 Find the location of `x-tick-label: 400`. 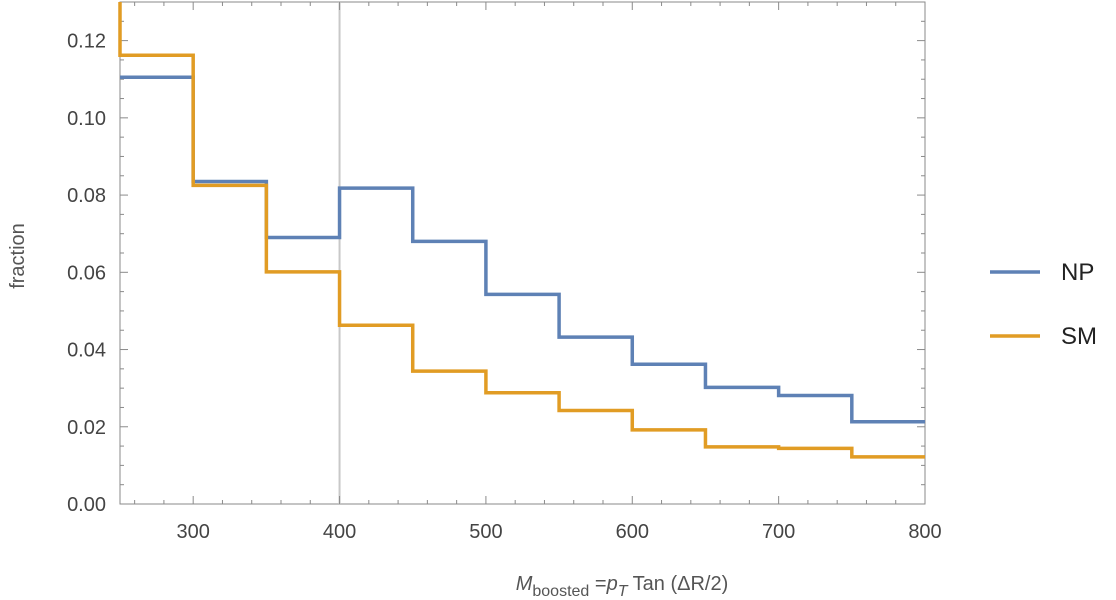

x-tick-label: 400 is located at coordinates (339, 532).